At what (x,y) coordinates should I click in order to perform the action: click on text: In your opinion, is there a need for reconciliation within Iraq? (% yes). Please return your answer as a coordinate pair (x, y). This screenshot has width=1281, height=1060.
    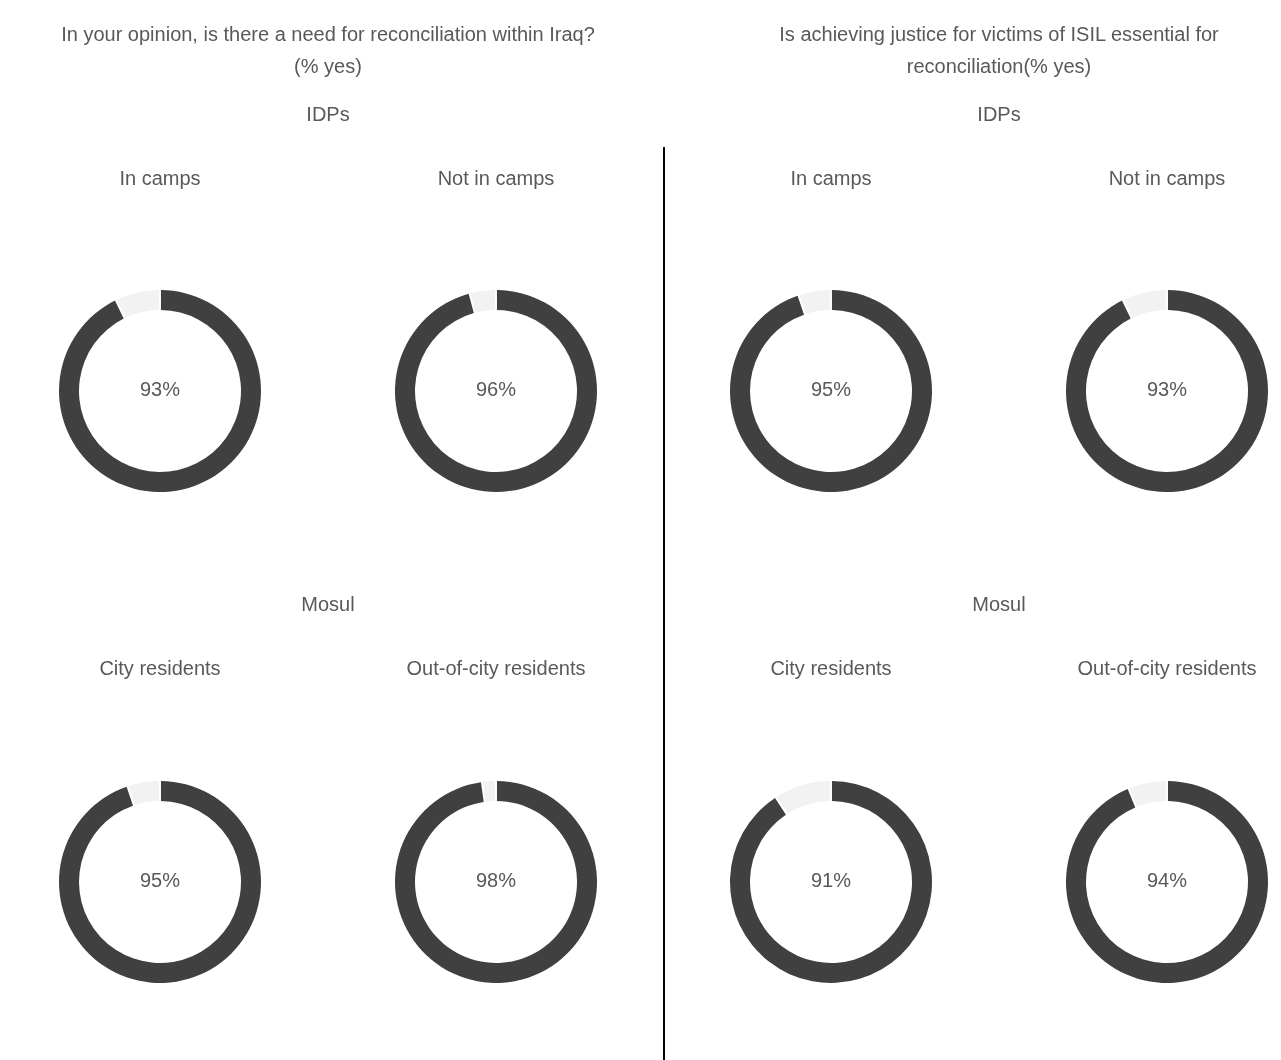
    Looking at the image, I should click on (328, 50).